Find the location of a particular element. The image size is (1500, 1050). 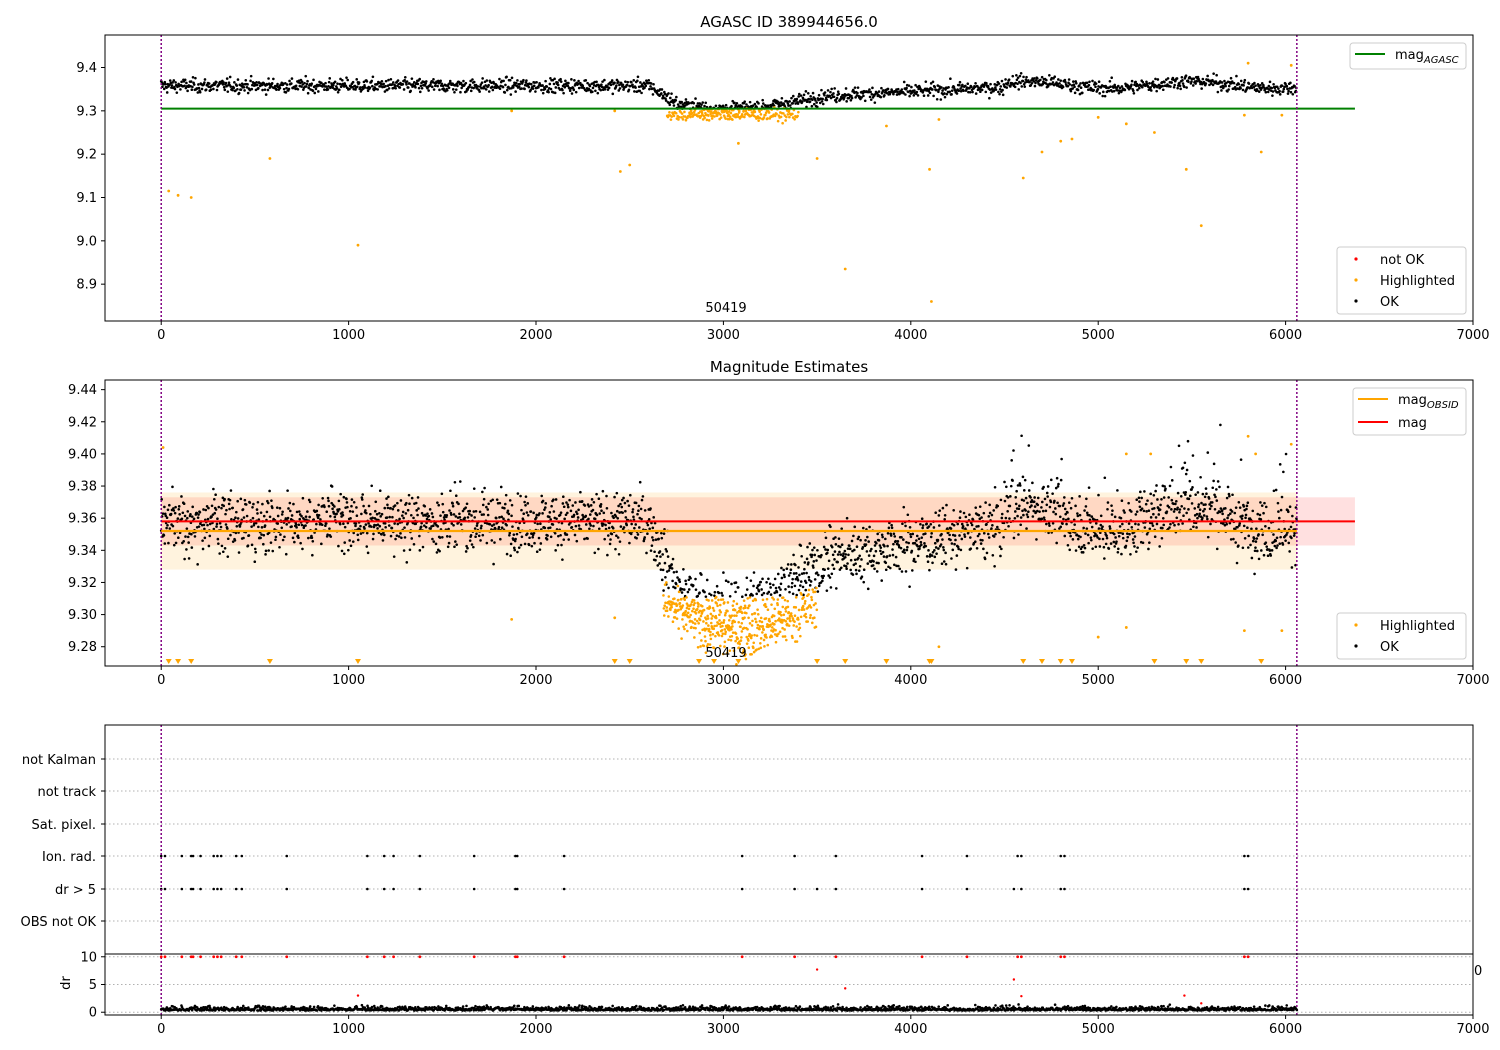

legend-agasc-subscript: AGASC is located at coordinates (1441, 60).